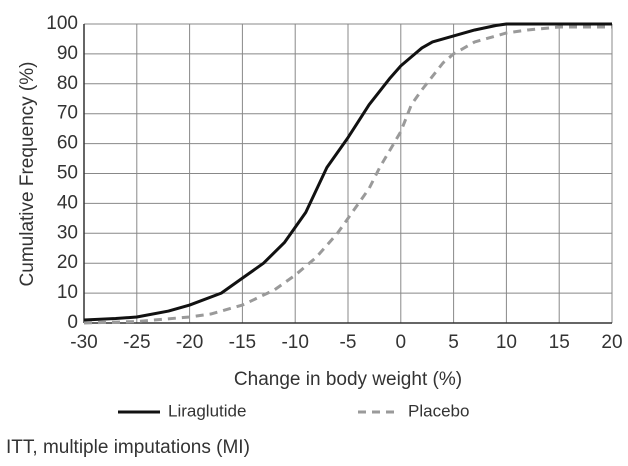 Image resolution: width=628 pixels, height=466 pixels. What do you see at coordinates (294, 342) in the screenshot?
I see `x-tick-label: -10` at bounding box center [294, 342].